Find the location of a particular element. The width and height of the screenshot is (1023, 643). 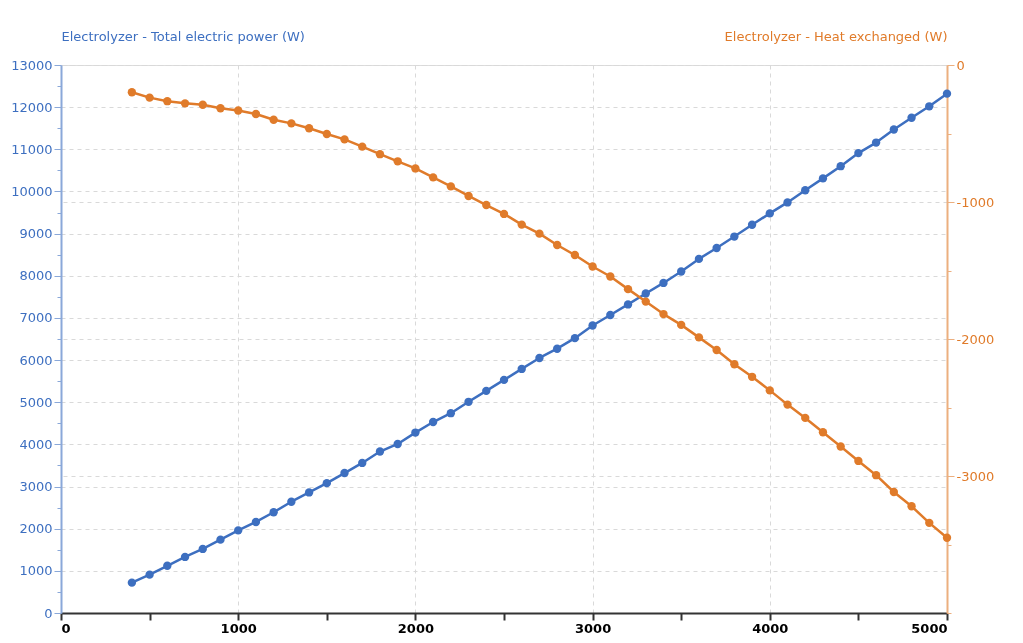

y-tick-label: 1000 is located at coordinates (36, 571).